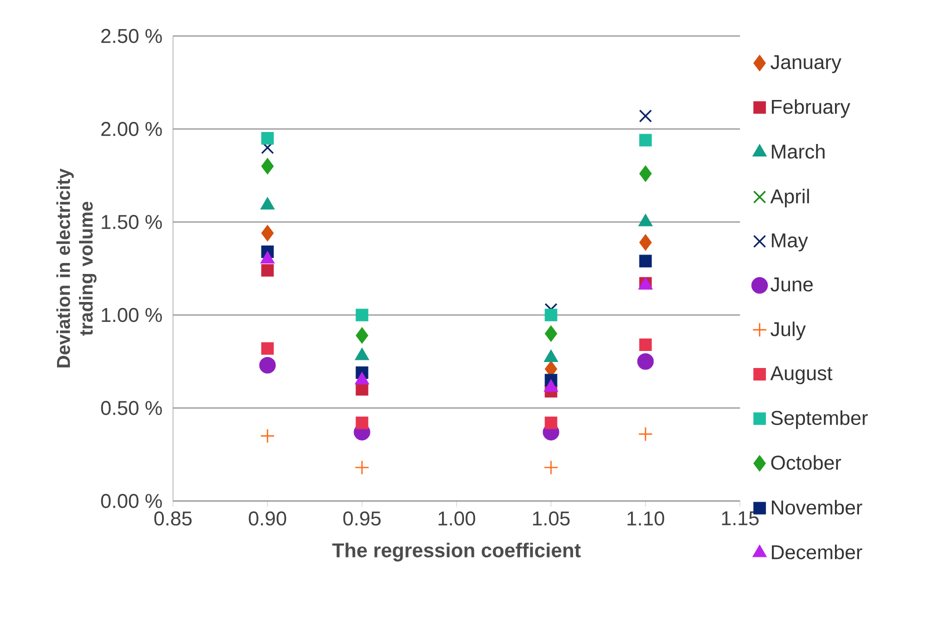 The height and width of the screenshot is (619, 929). I want to click on y-tick-label: 2.00 %, so click(131, 129).